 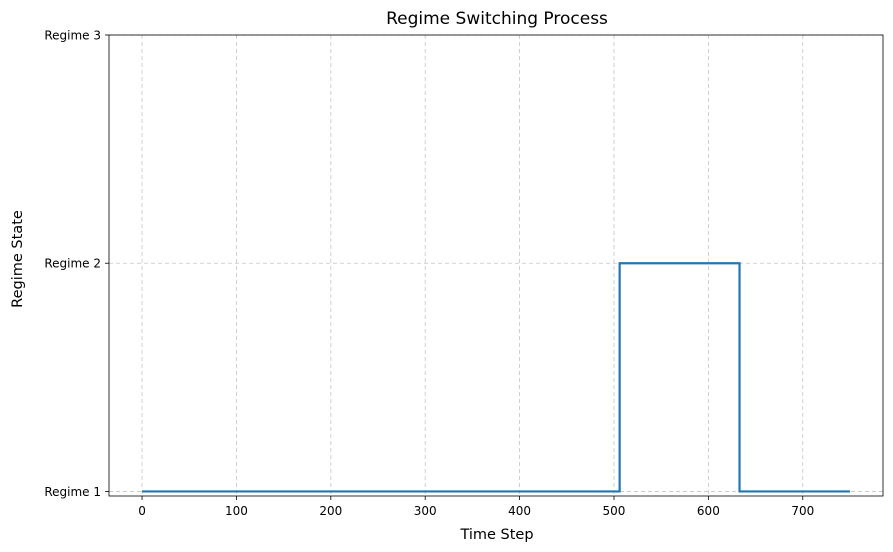 I want to click on y-tick-label: Regime 2, so click(x=72, y=264).